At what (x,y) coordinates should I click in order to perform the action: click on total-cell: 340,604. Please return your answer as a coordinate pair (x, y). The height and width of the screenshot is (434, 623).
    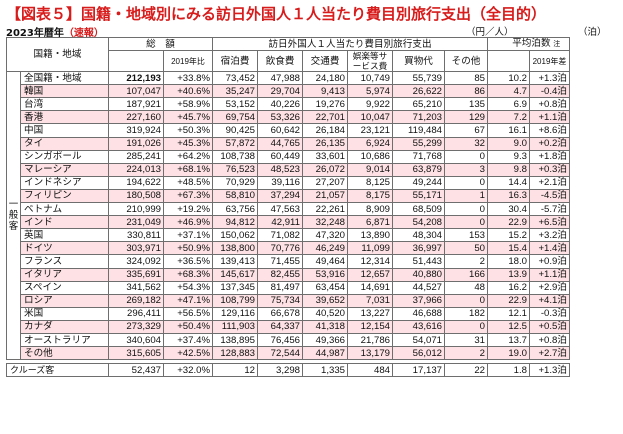
    Looking at the image, I should click on (136, 340).